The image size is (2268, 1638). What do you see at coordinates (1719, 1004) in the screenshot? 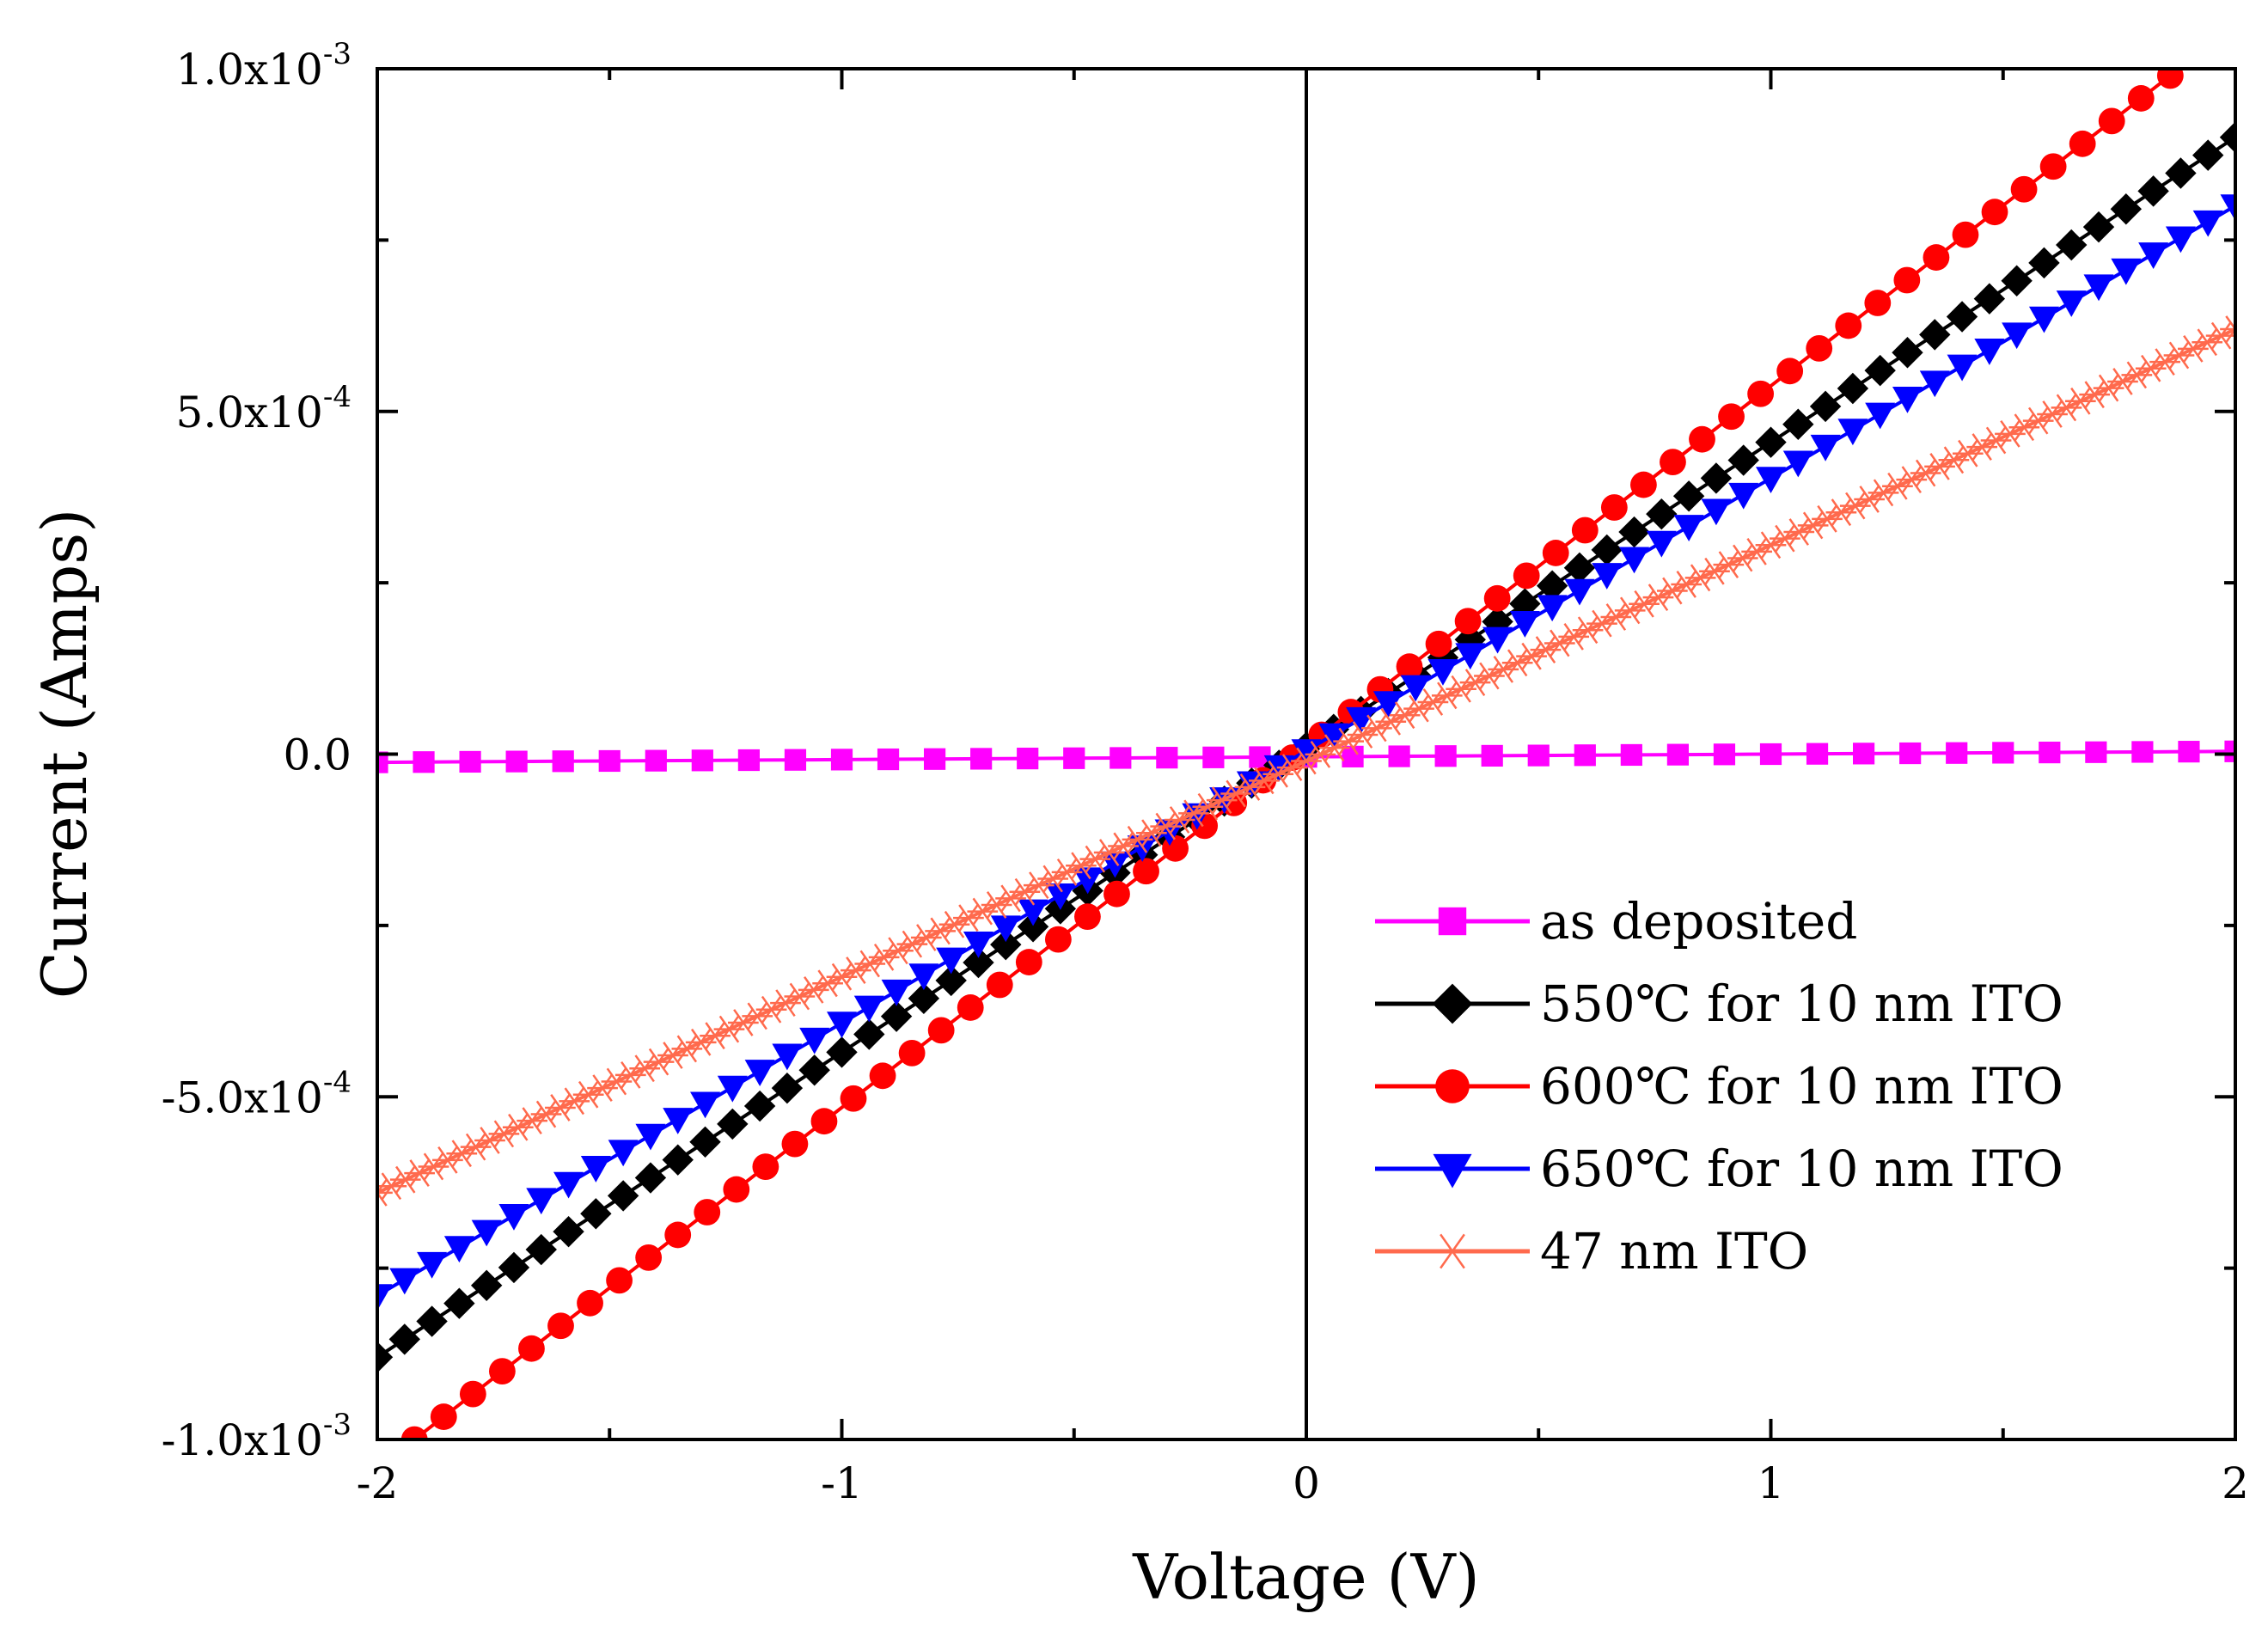
I see `legend-item: 550℃ for 10 nm ITO` at bounding box center [1719, 1004].